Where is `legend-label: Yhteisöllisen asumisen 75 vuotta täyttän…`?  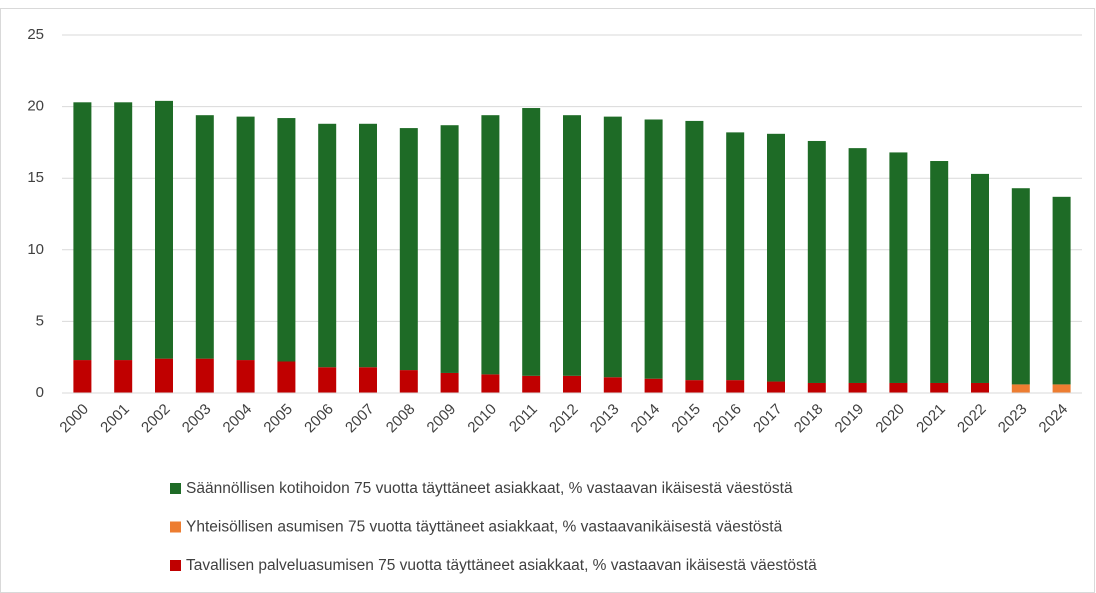 legend-label: Yhteisöllisen asumisen 75 vuotta täyttän… is located at coordinates (484, 527).